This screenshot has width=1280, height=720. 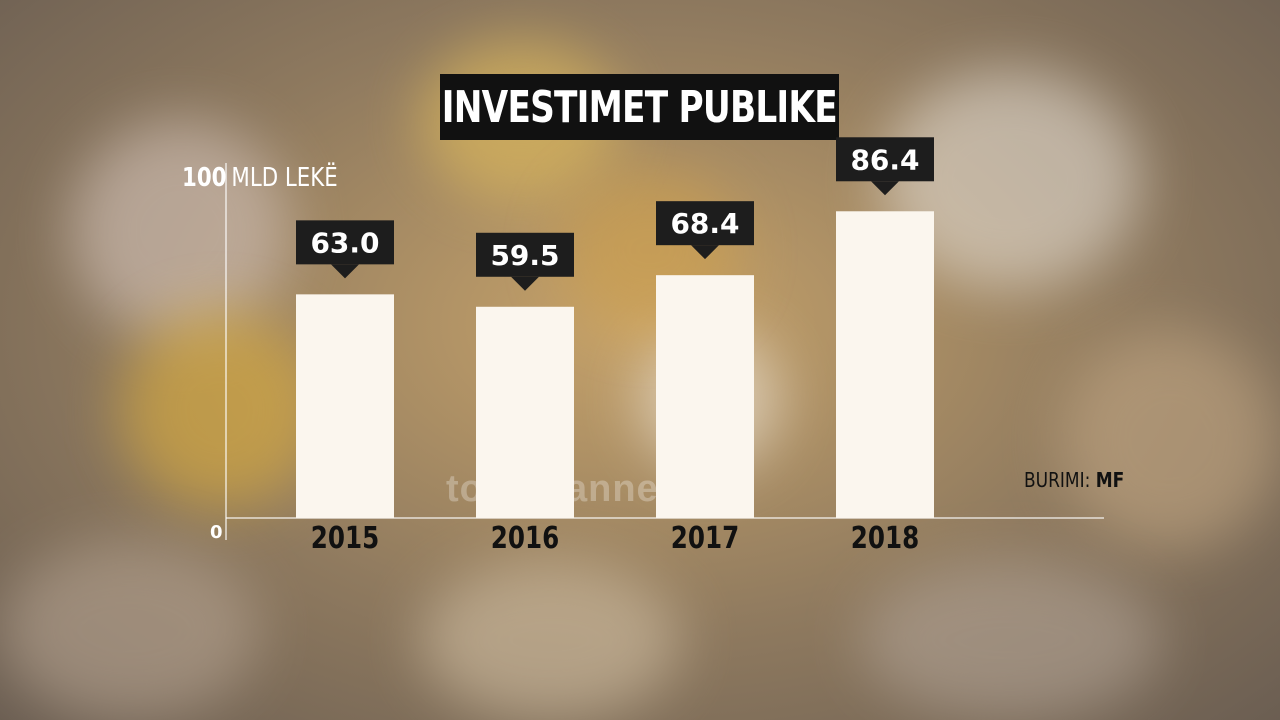 What do you see at coordinates (525, 412) in the screenshot?
I see `bar-2016` at bounding box center [525, 412].